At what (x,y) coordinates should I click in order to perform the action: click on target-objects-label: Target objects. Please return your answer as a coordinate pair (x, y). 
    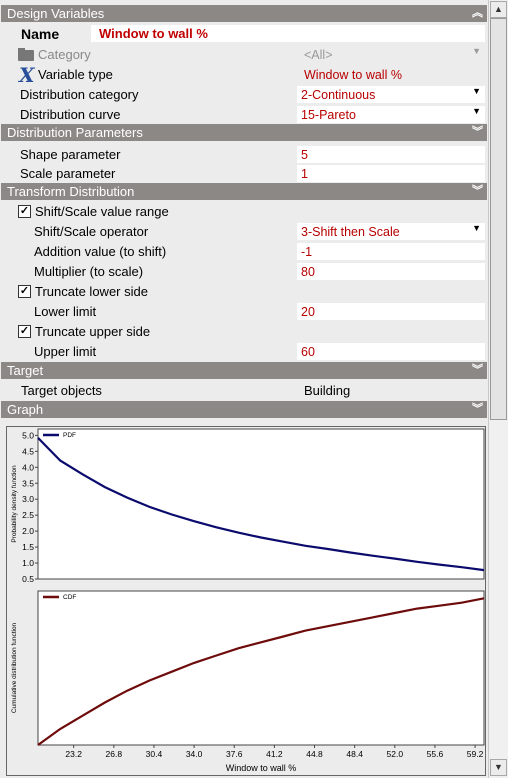
    Looking at the image, I should click on (61, 390).